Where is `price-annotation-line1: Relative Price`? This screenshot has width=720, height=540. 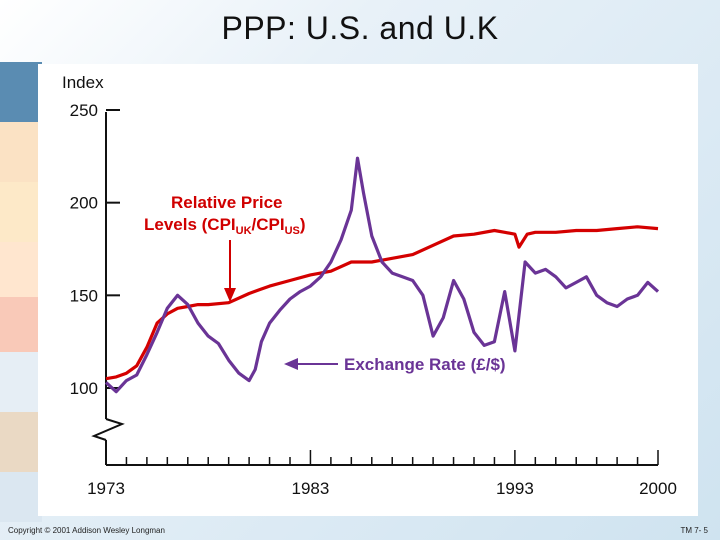 price-annotation-line1: Relative Price is located at coordinates (227, 202).